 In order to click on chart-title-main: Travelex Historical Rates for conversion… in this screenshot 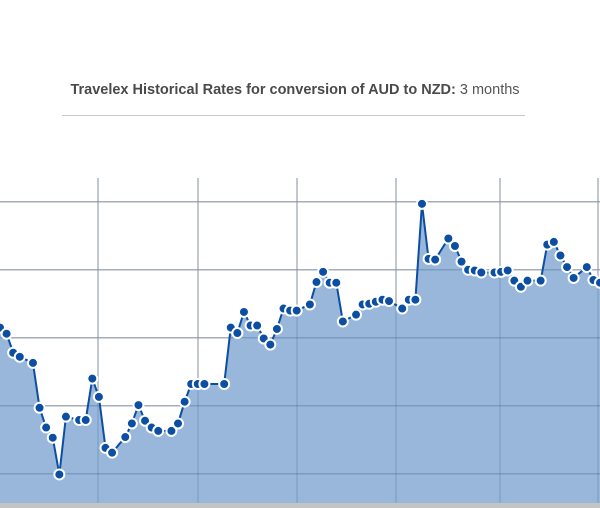, I will do `click(263, 90)`.